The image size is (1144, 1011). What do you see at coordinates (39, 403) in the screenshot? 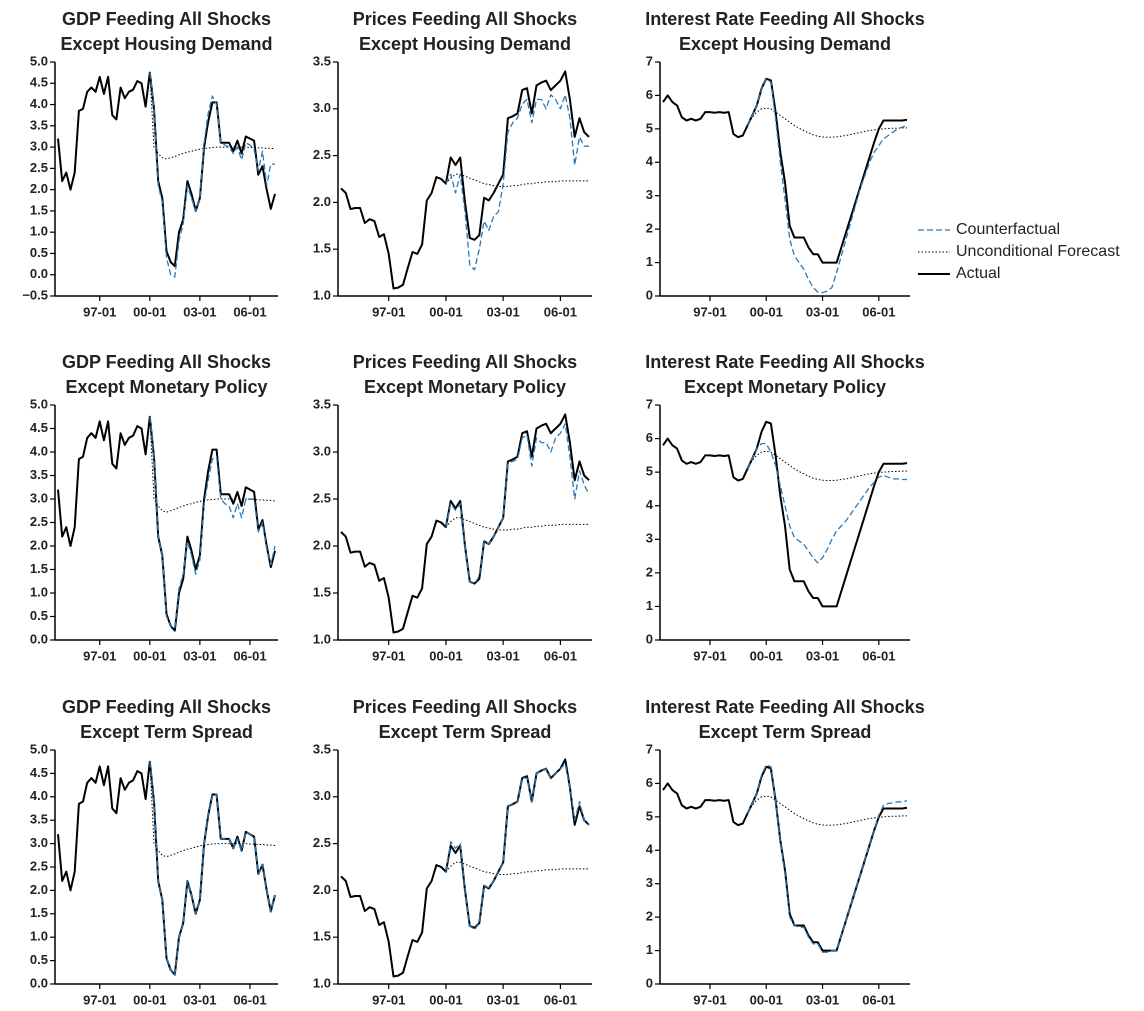
I see `y-tick-label: 5.0` at bounding box center [39, 403].